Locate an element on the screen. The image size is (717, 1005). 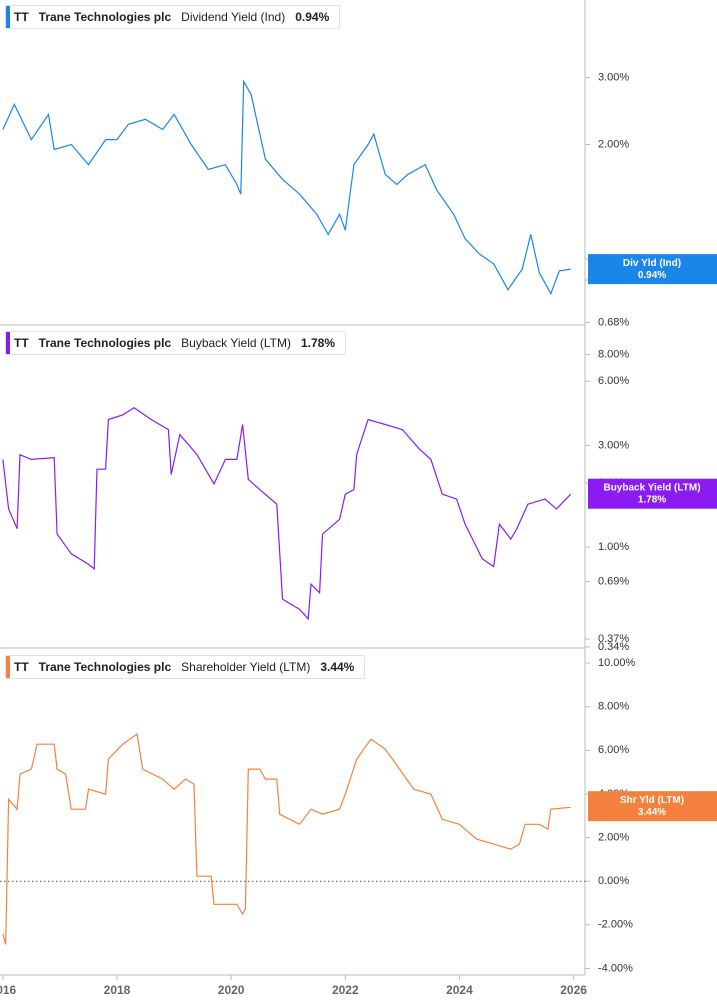
header-value: 0.94% is located at coordinates (312, 17).